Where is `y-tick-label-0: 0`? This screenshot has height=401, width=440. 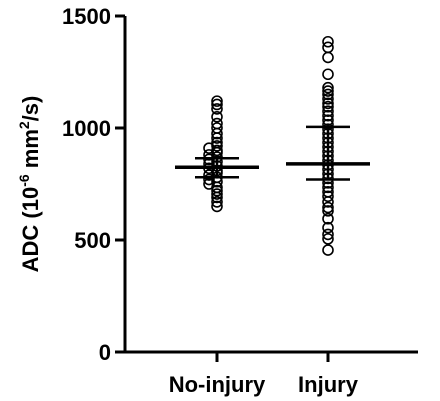
y-tick-label-0: 0 is located at coordinates (105, 352).